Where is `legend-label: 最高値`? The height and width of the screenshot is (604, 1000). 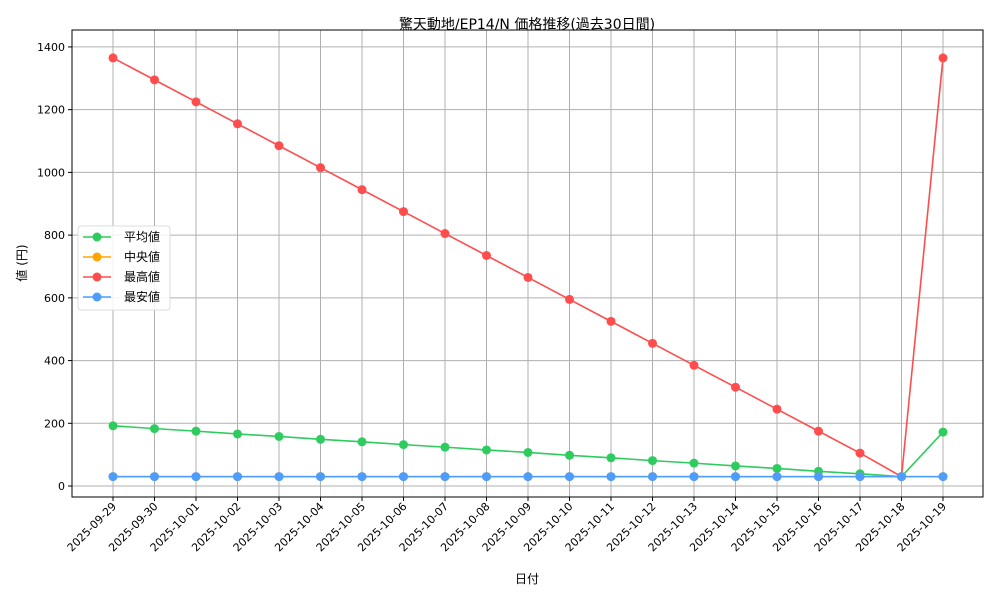
legend-label: 最高値 is located at coordinates (142, 276).